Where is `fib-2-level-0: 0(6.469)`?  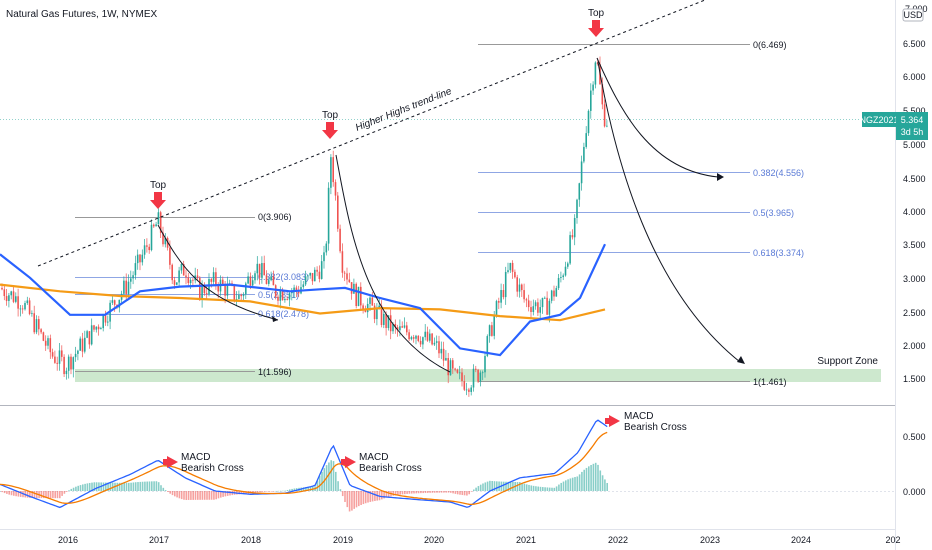
fib-2-level-0: 0(6.469) is located at coordinates (770, 45).